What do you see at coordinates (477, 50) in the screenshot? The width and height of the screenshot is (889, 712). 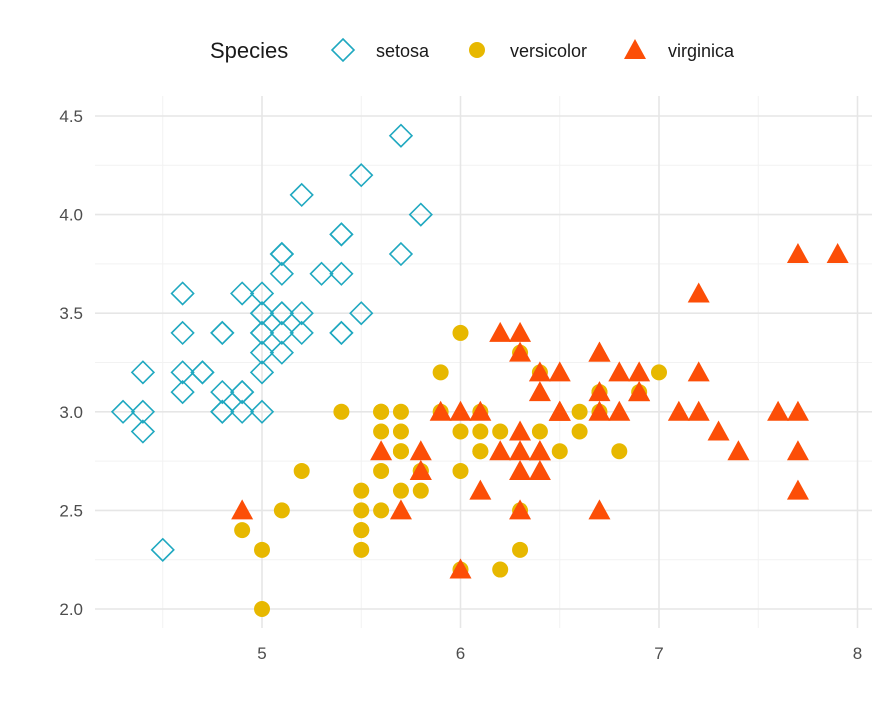 I see `legend-marker-versicolor` at bounding box center [477, 50].